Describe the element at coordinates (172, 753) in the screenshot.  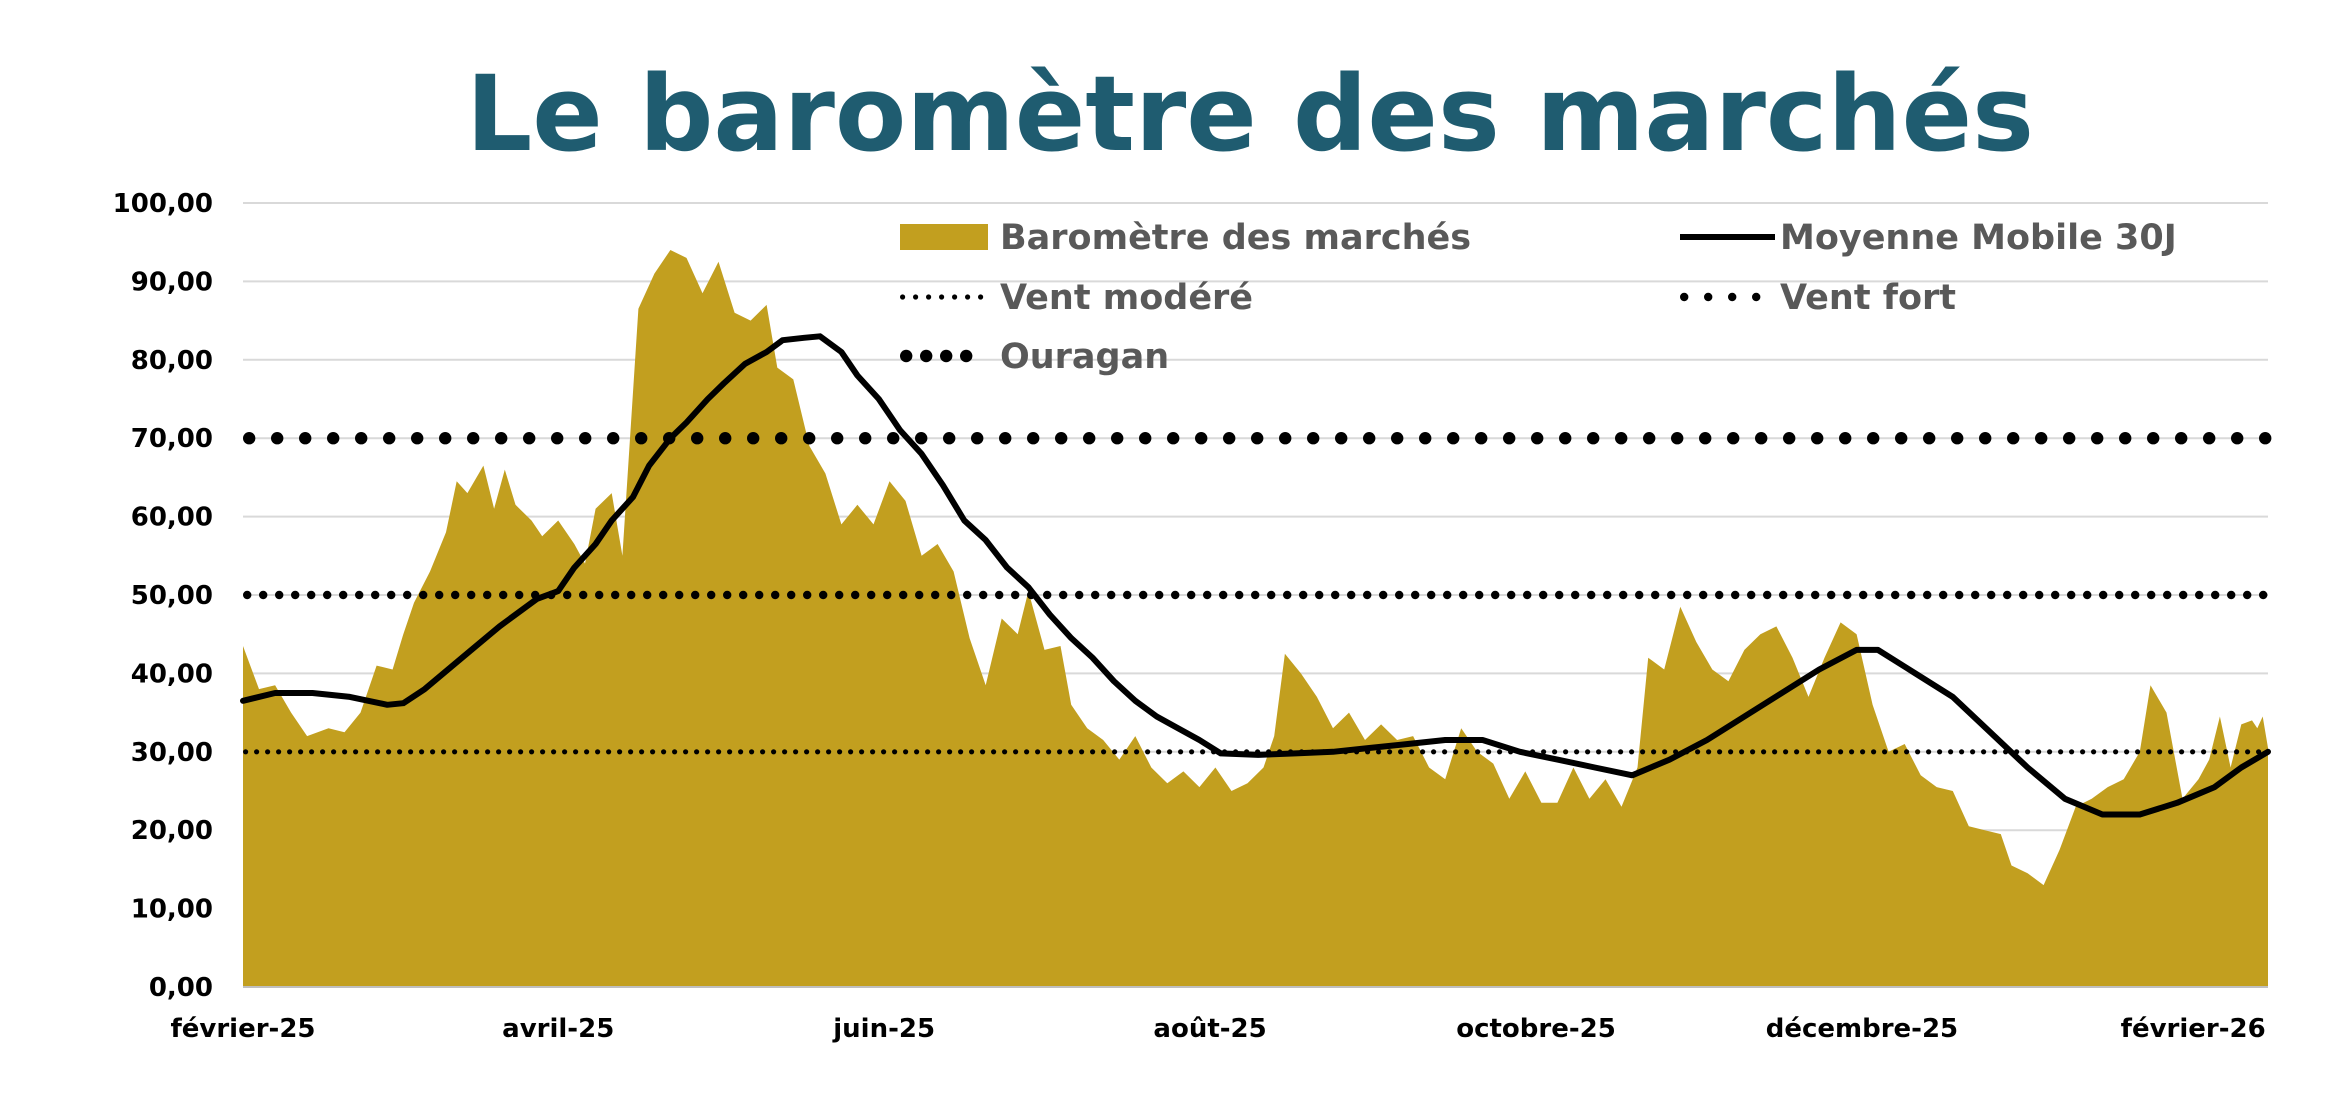
I see `y-tick-label: 30,00` at that location.